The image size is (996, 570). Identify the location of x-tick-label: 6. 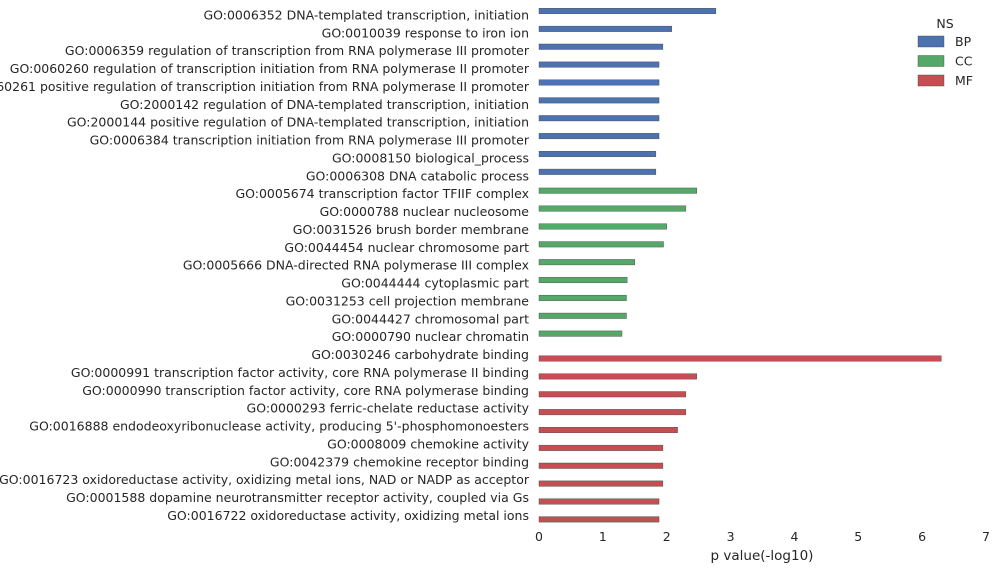
(922, 536).